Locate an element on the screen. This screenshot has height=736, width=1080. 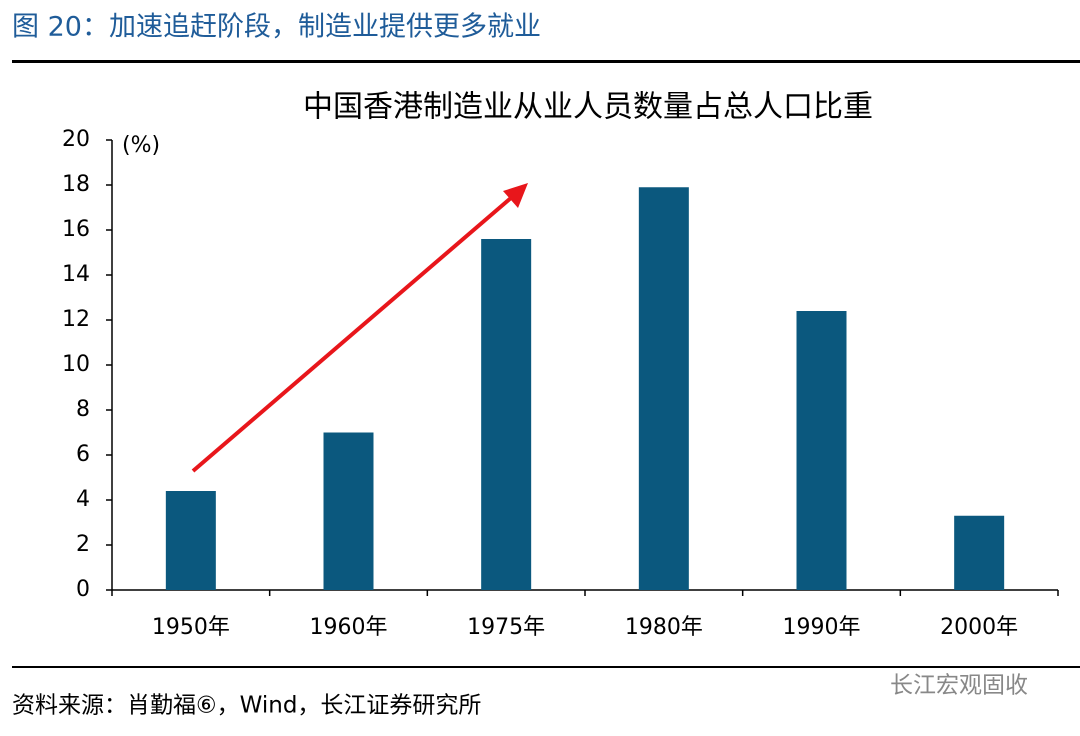
x-tick-label: 2000年 is located at coordinates (979, 627).